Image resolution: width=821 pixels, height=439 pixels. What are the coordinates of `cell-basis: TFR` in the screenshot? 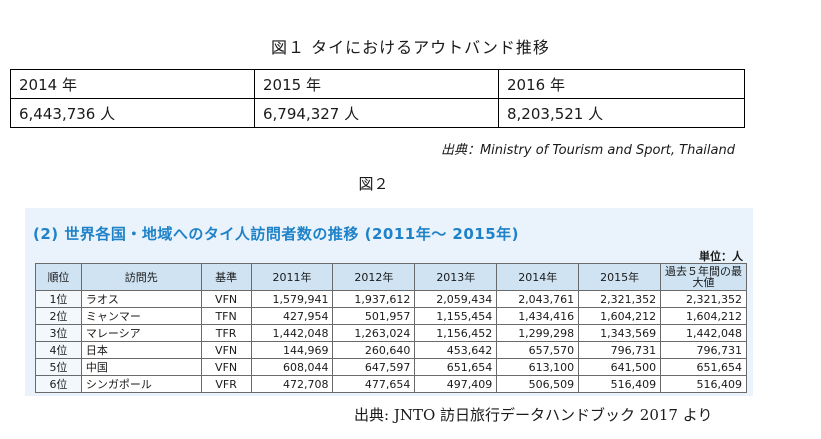 It's located at (226, 333).